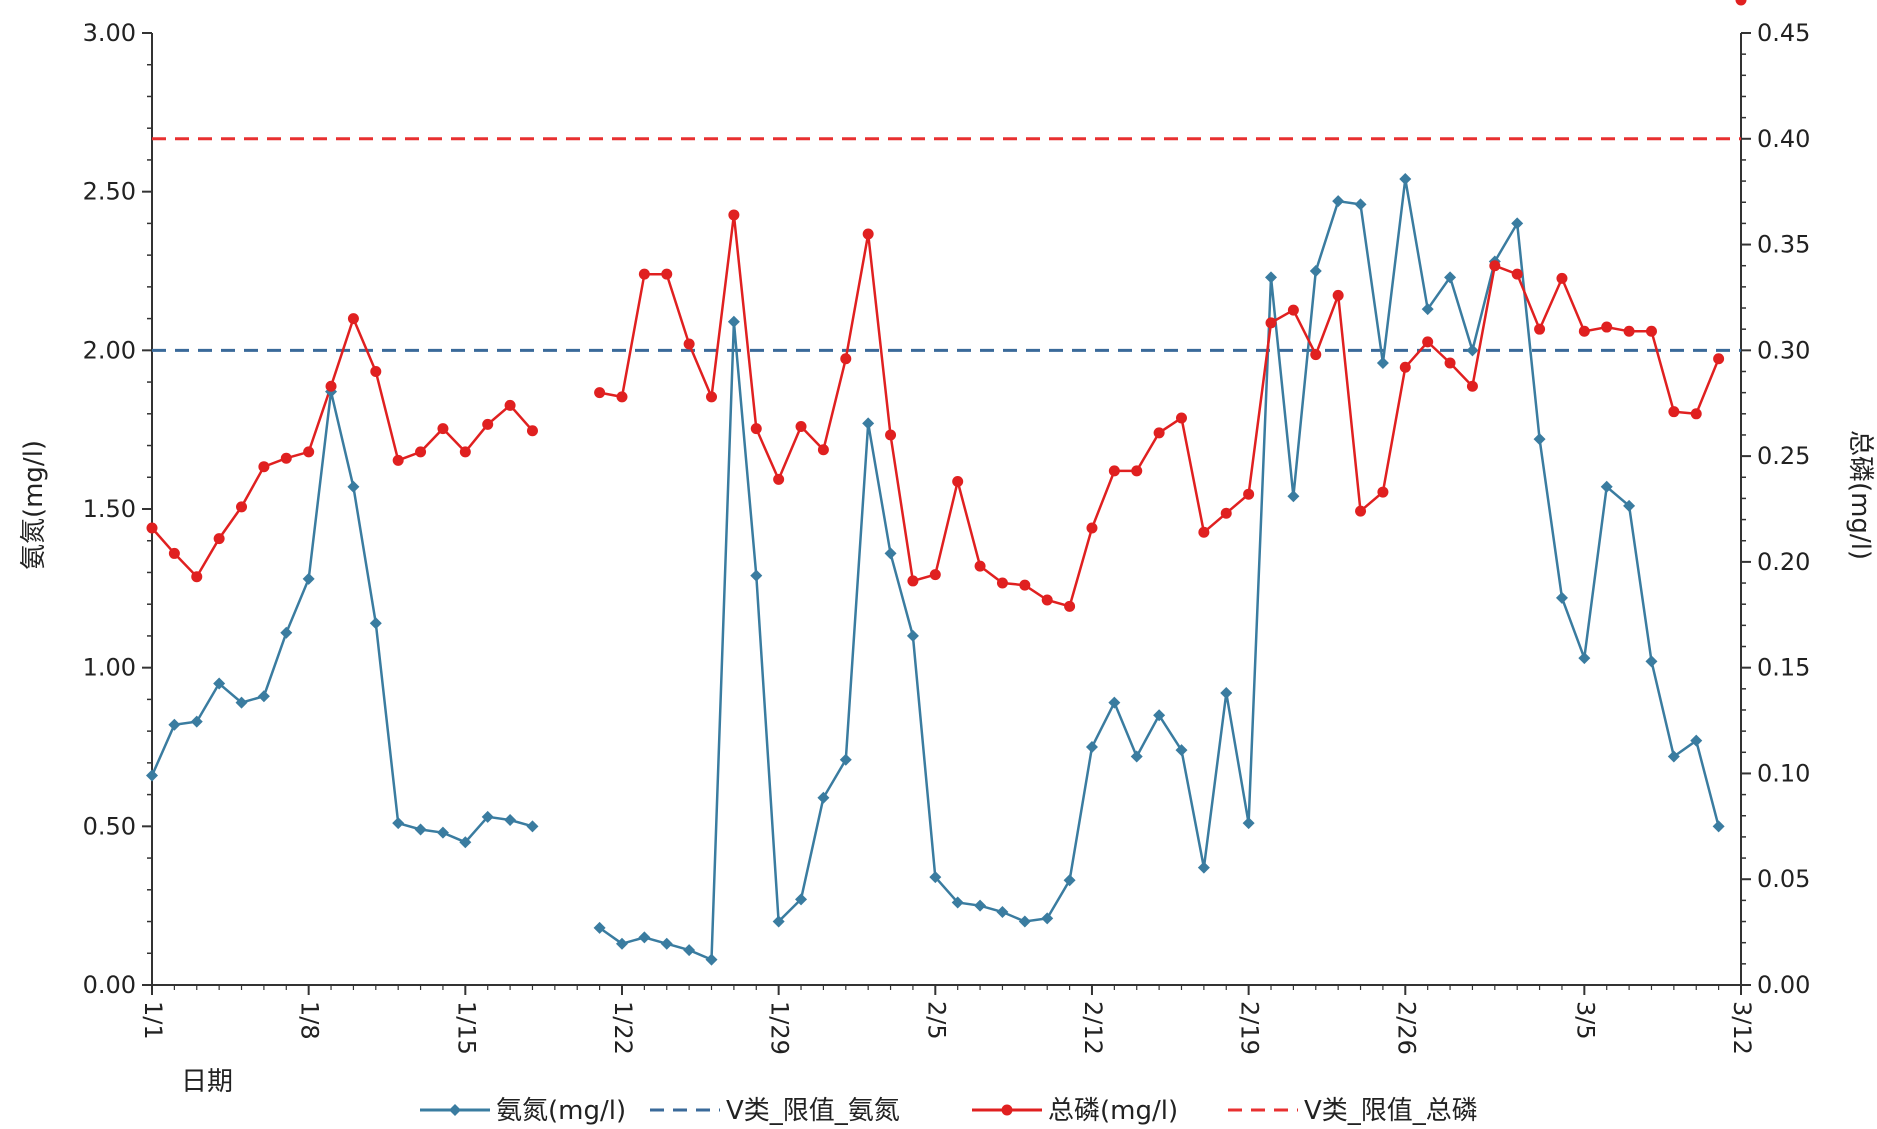 The image size is (1877, 1129). I want to click on y-right-tick-label: 0.25, so click(1783, 456).